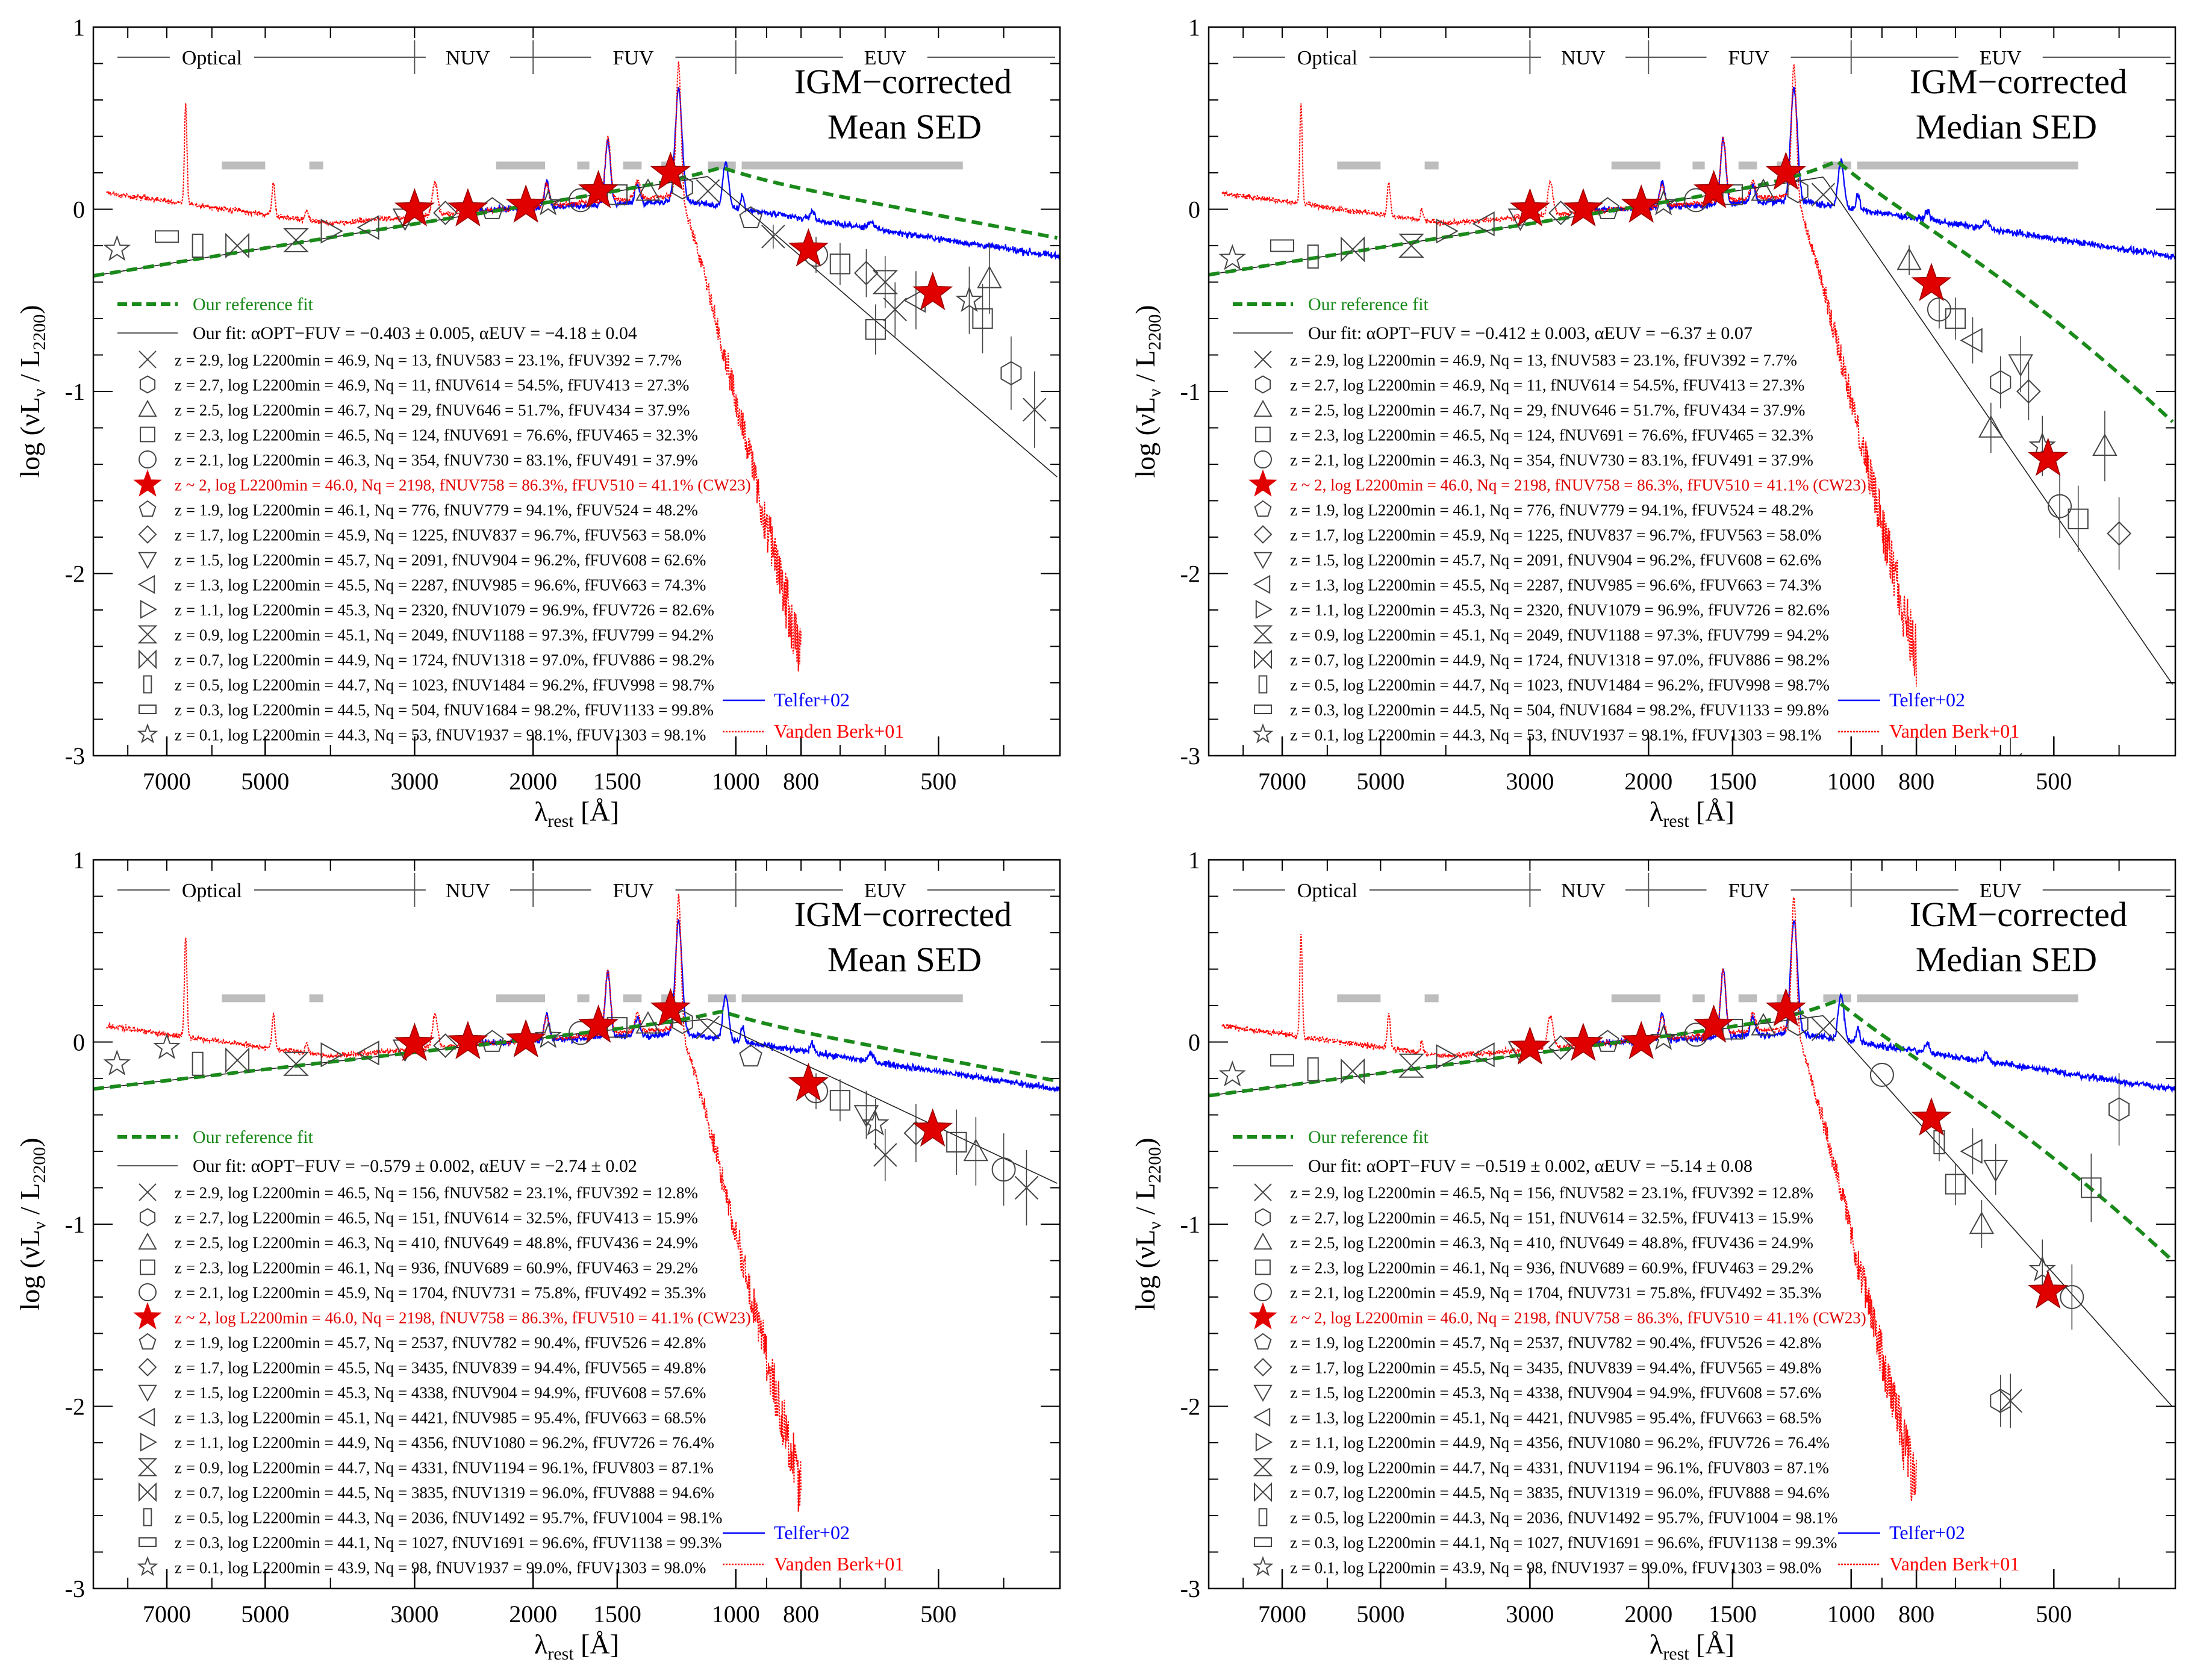 Image resolution: width=2197 pixels, height=1680 pixels. I want to click on y-axis-label-e: ), so click(1145, 309).